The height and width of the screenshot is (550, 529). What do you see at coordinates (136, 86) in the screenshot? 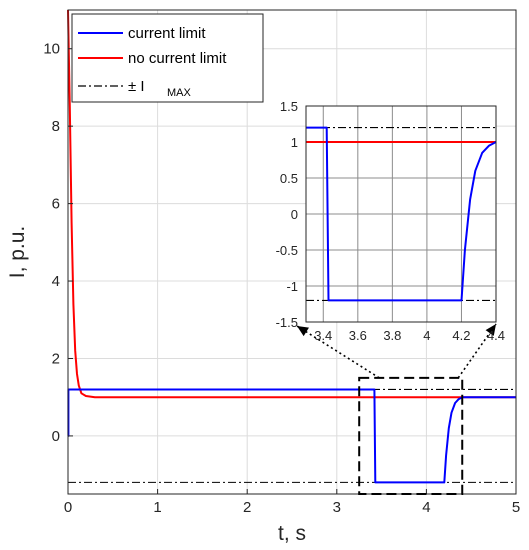
I see `legend-label-imax: ± I` at bounding box center [136, 86].